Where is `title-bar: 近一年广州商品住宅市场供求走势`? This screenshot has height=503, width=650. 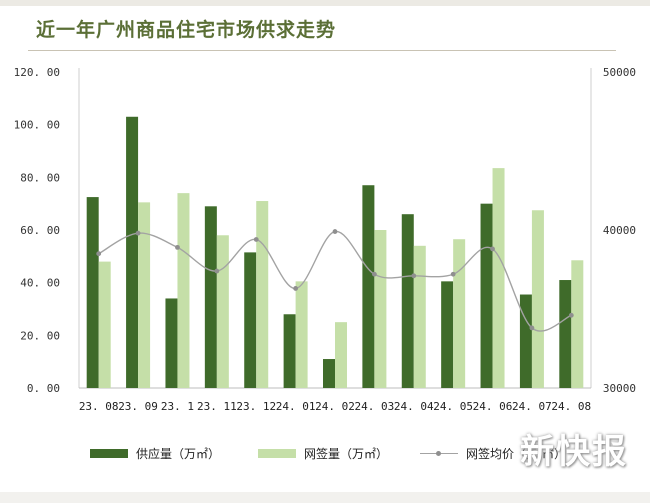
title-bar: 近一年广州商品住宅市场供求走势 is located at coordinates (325, 28).